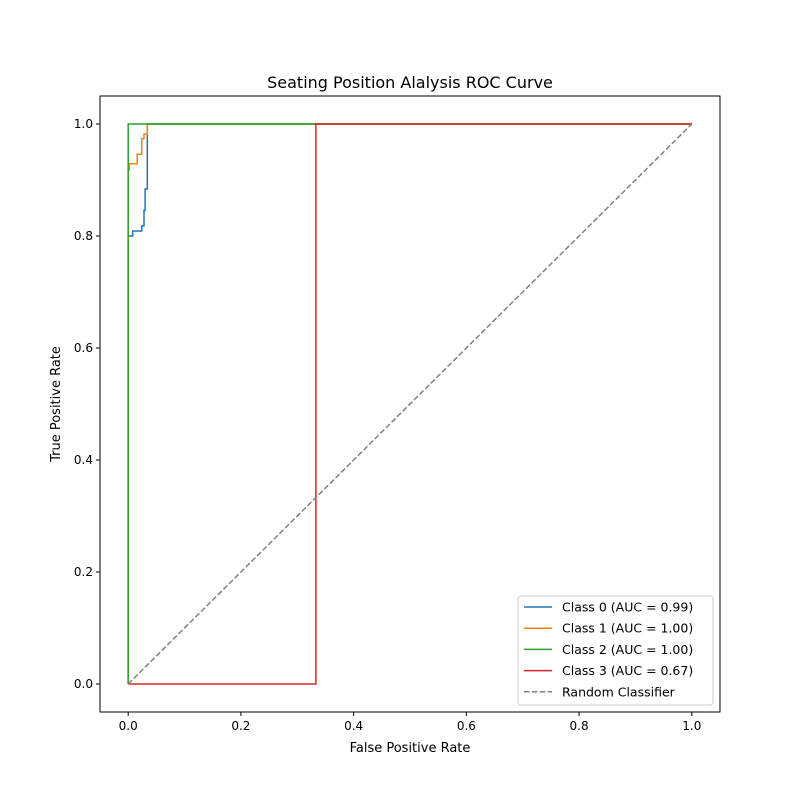 This screenshot has width=800, height=805. What do you see at coordinates (240, 726) in the screenshot?
I see `x-tick-label: 0.2` at bounding box center [240, 726].